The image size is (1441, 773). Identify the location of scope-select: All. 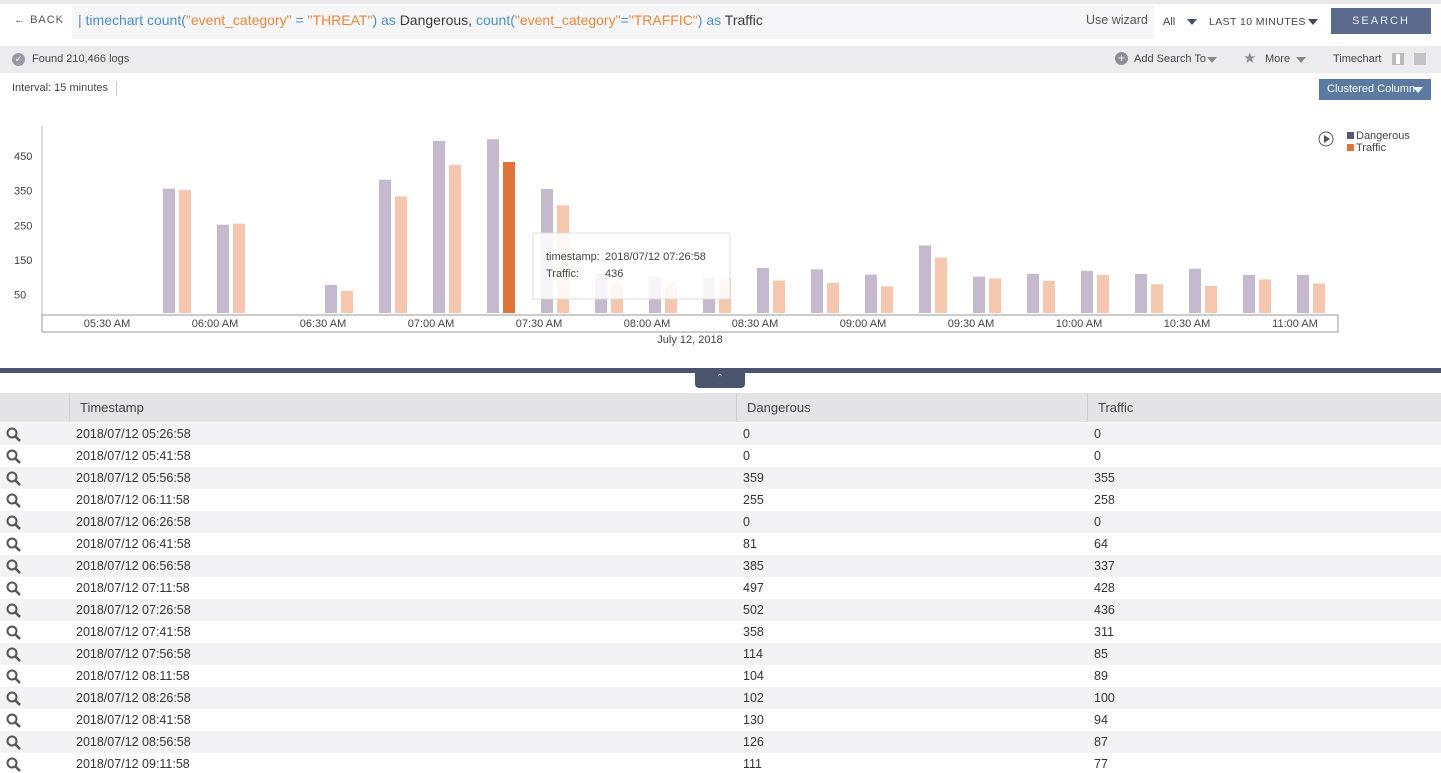
(1169, 22).